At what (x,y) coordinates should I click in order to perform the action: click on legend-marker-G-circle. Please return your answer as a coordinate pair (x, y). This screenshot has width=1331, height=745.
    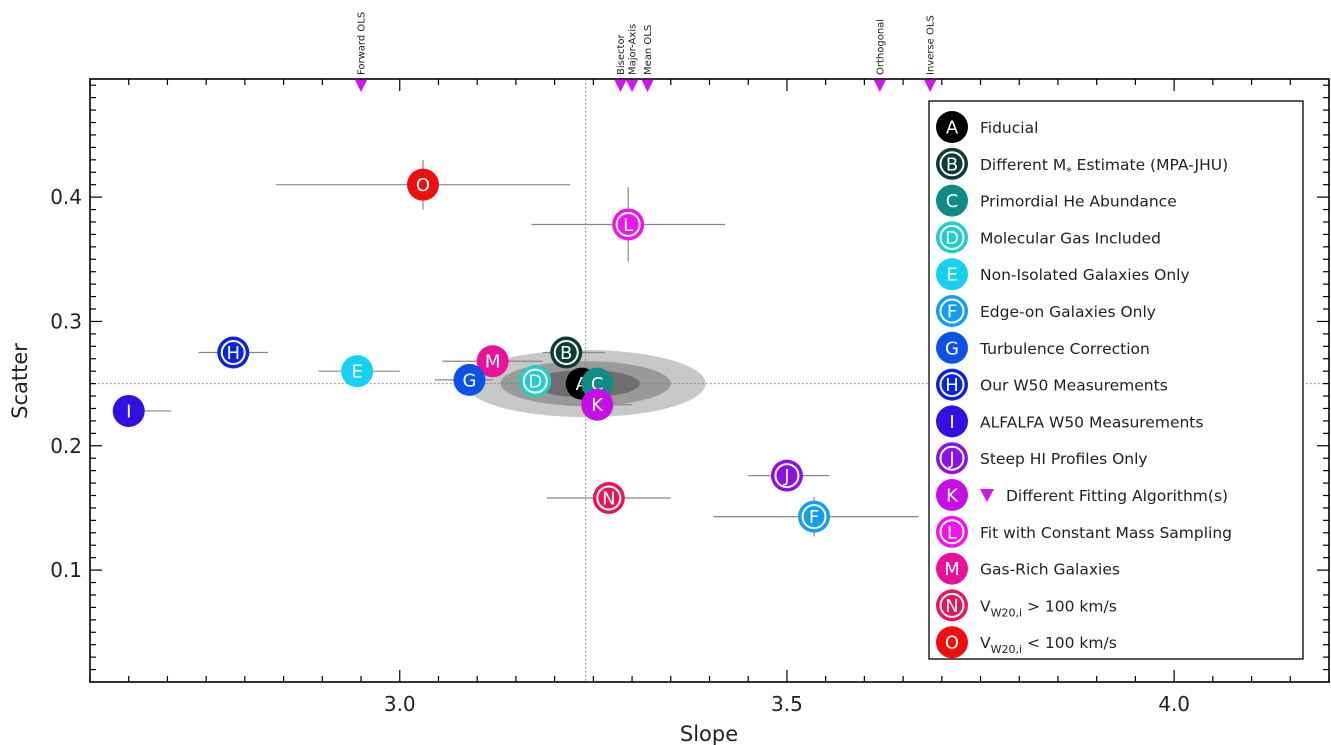
    Looking at the image, I should click on (952, 347).